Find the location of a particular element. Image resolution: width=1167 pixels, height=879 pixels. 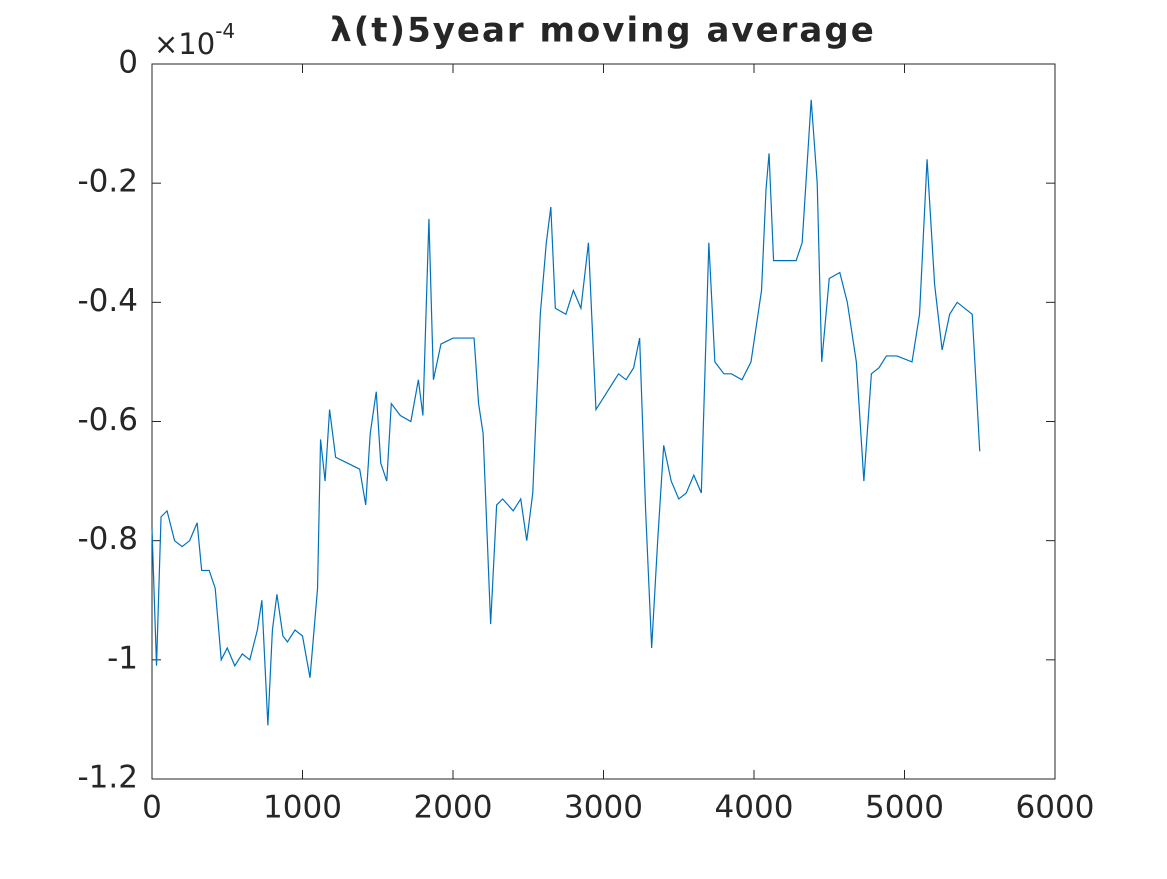

y-tick-label: -0.2 is located at coordinates (108, 182).